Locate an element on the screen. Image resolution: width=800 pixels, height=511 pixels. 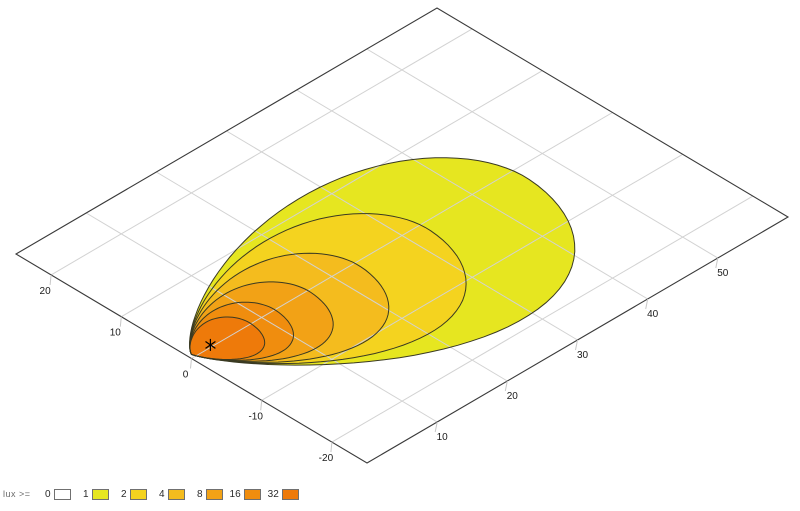
legend-item-lux-8: 8 is located at coordinates (207, 494).